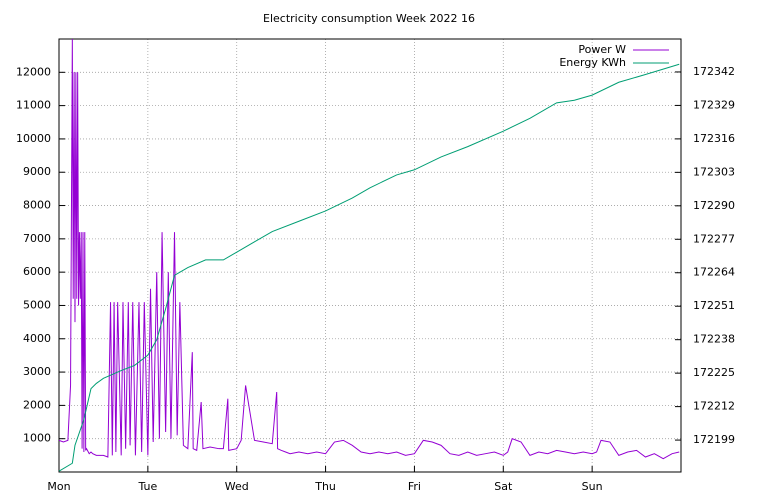 The image size is (768, 500). Describe the element at coordinates (37, 371) in the screenshot. I see `y-tick-label: 3000` at that location.